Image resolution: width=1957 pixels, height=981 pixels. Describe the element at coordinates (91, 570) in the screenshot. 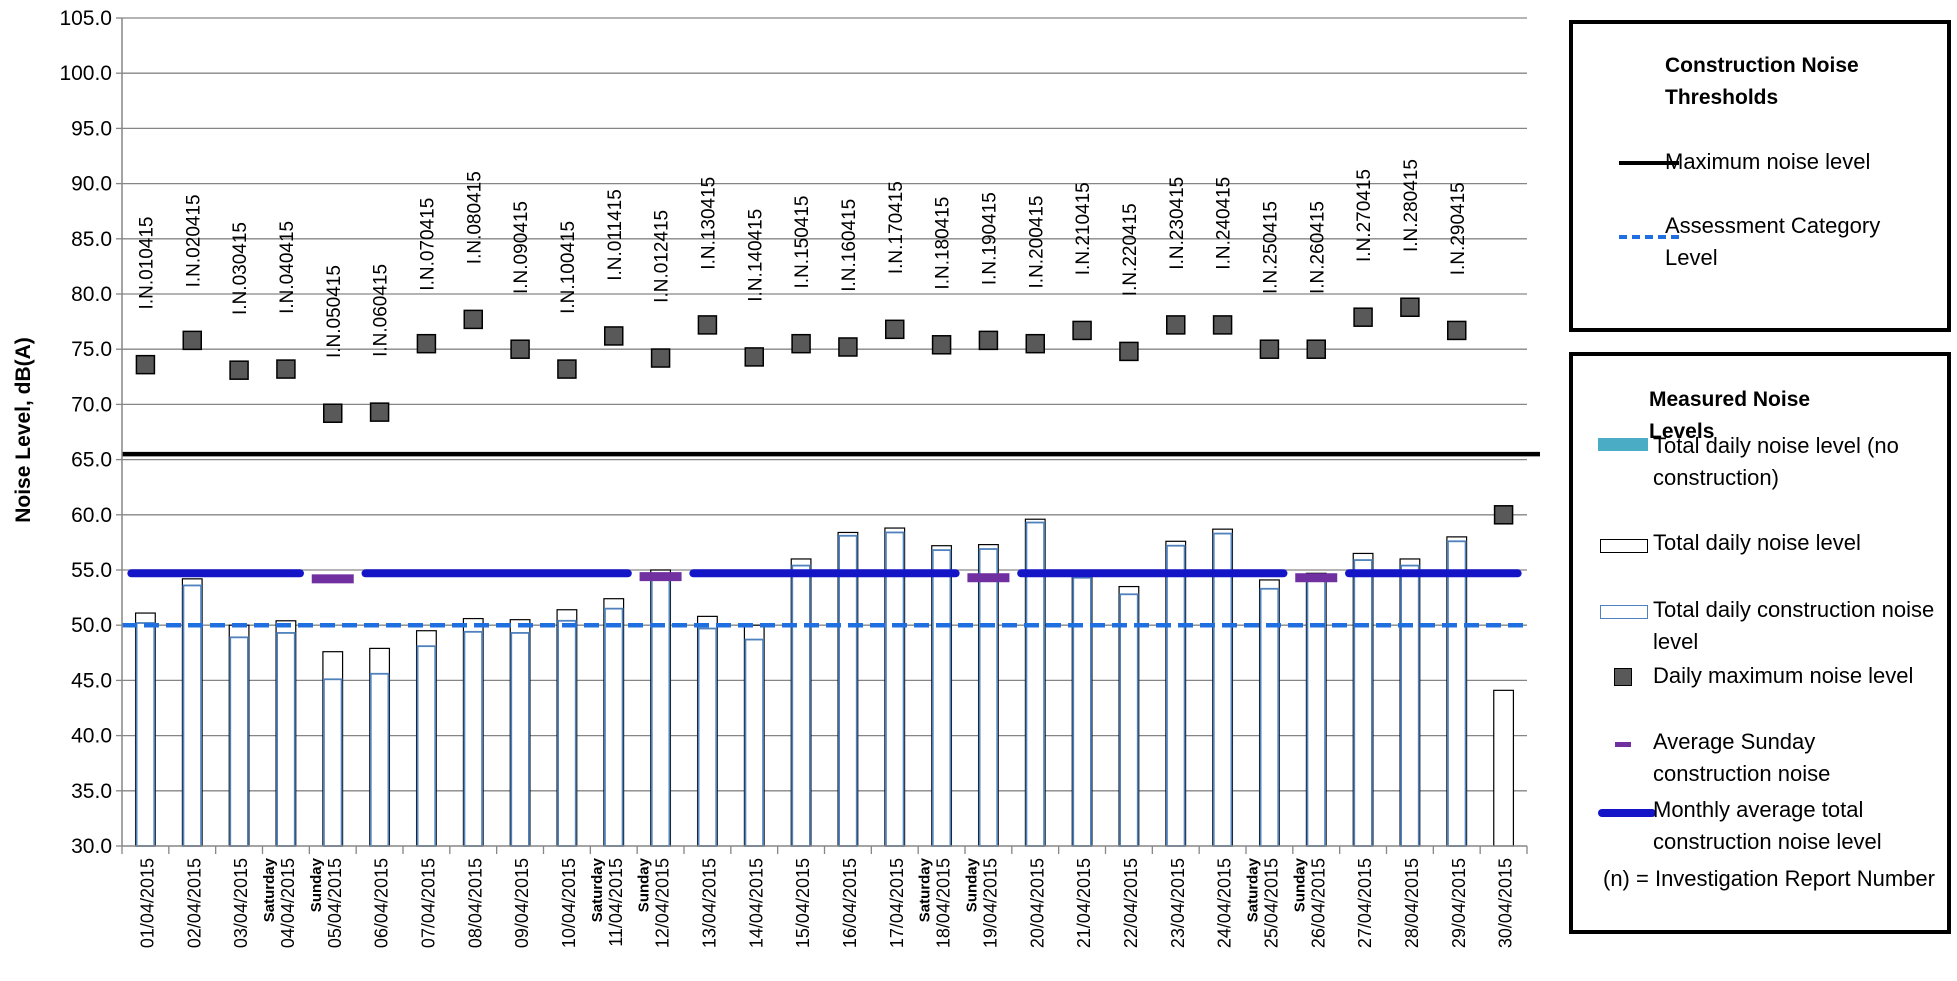

I see `y-tick-label: 55.0` at that location.